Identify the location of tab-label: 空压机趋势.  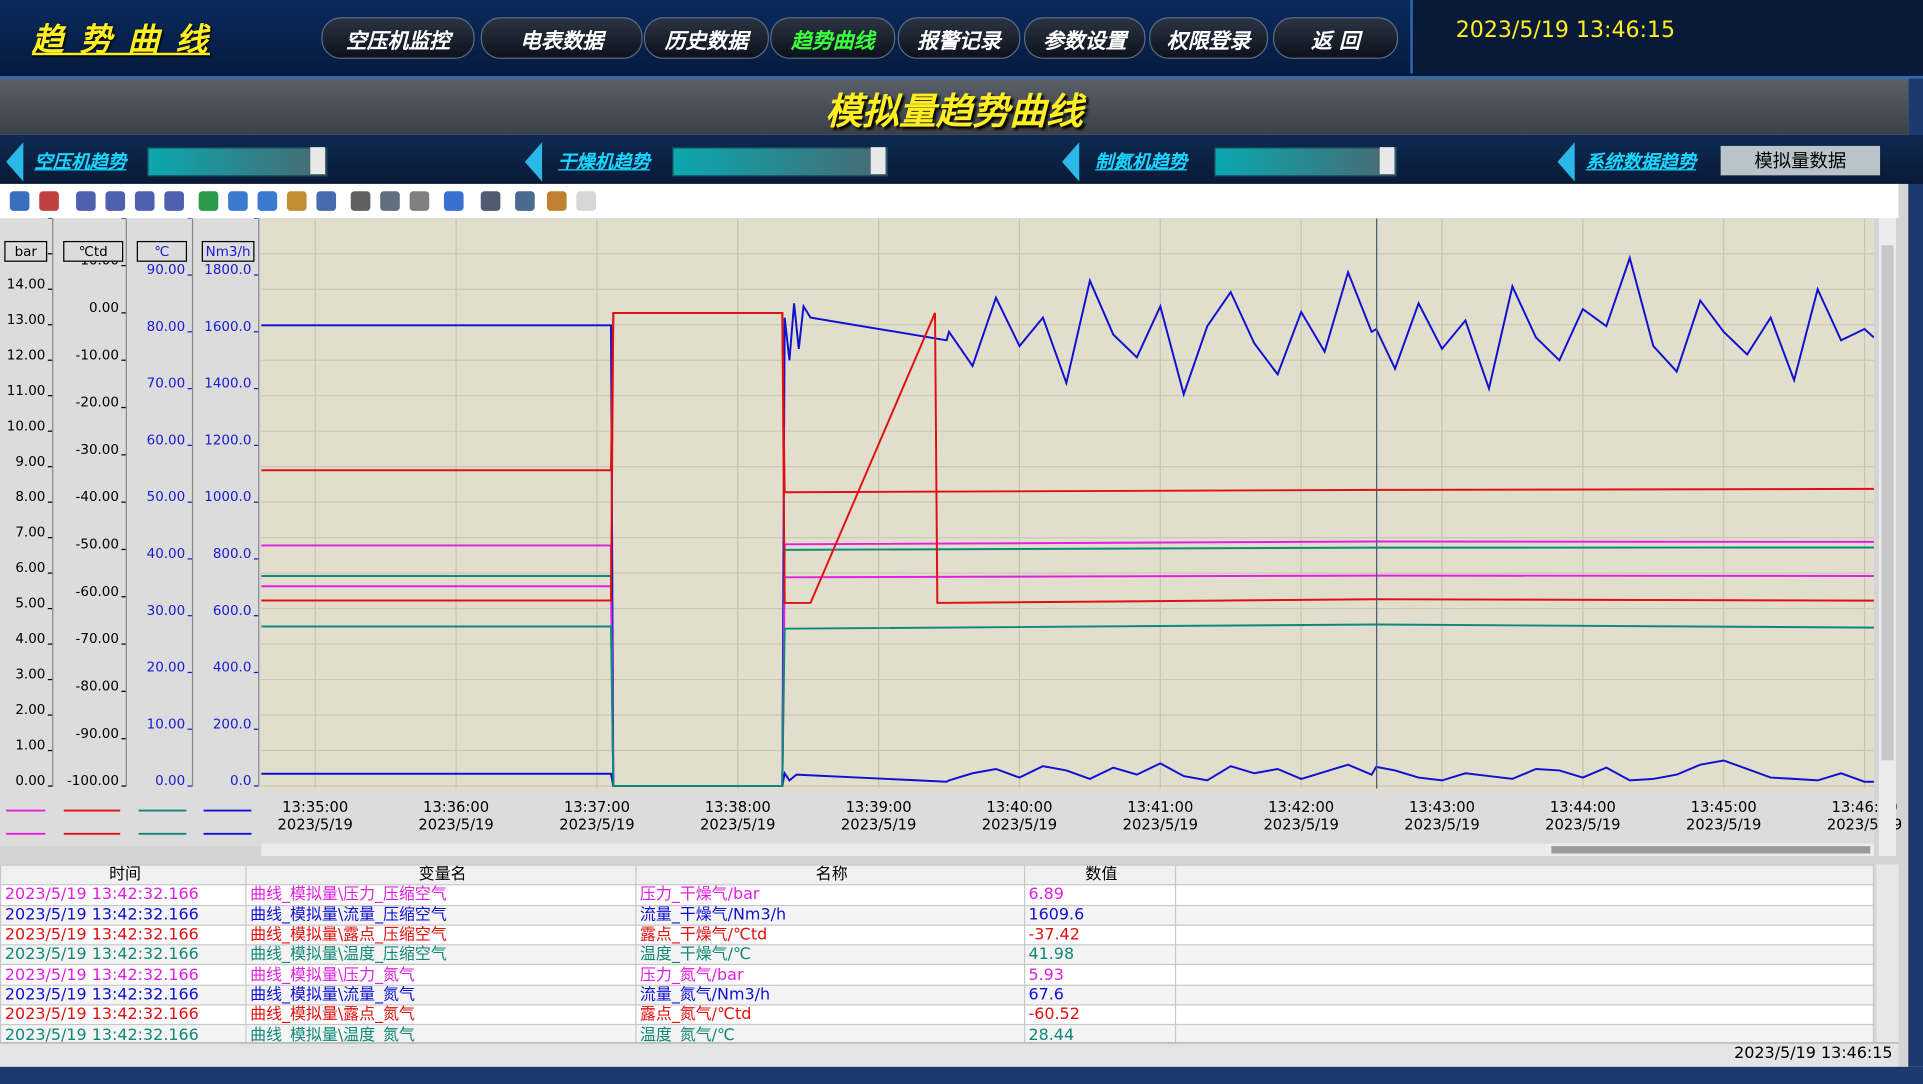
(80, 161).